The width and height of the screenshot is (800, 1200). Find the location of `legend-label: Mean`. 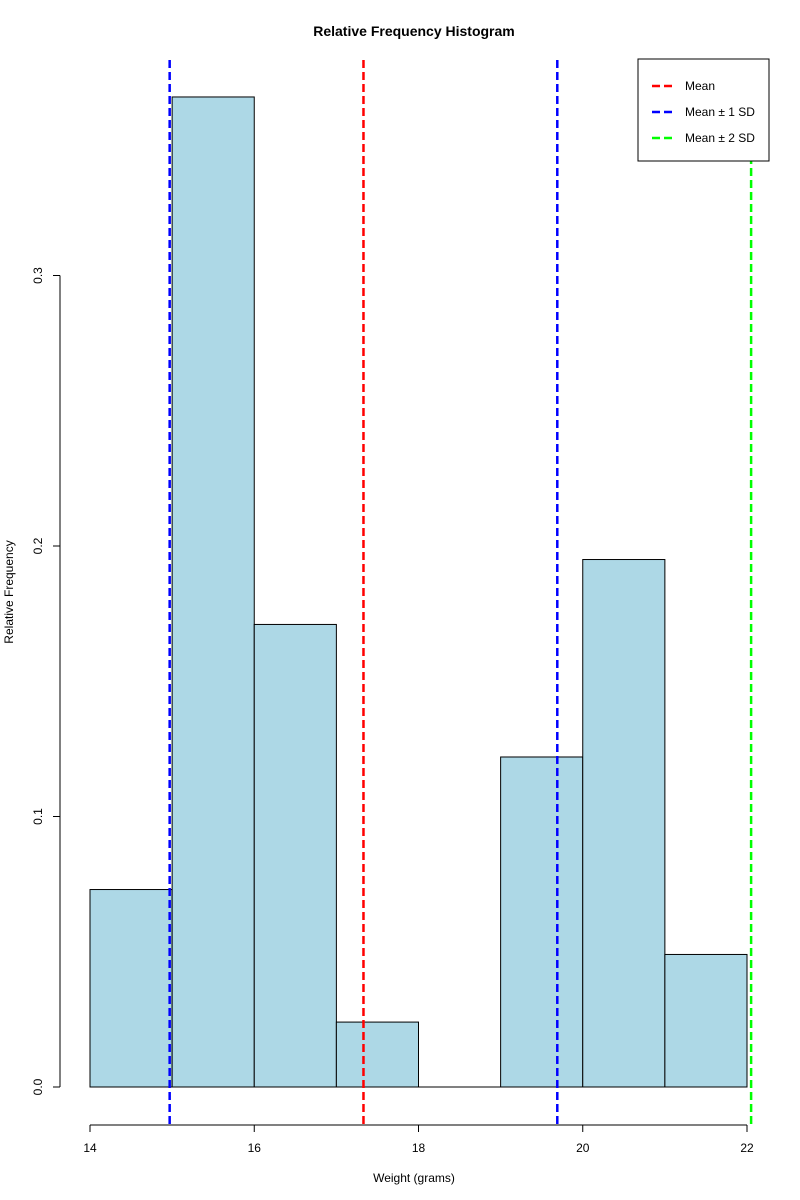

legend-label: Mean is located at coordinates (700, 86).